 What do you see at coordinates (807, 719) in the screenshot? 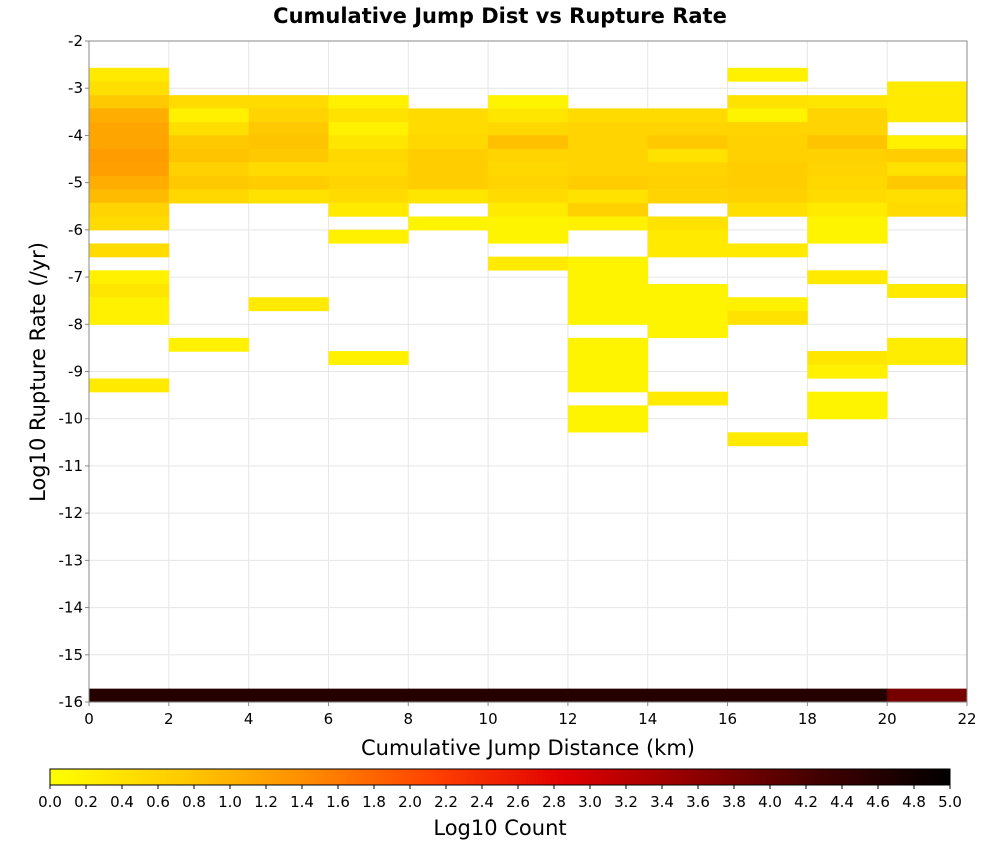
I see `x-tick-label: 18` at bounding box center [807, 719].